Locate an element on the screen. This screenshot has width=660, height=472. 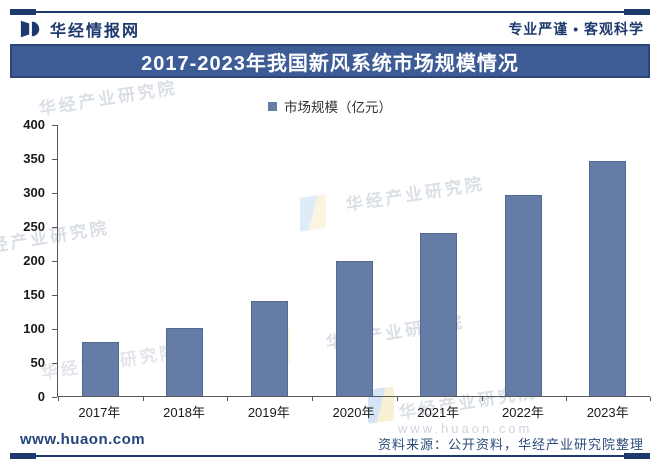
legend-marker-icon is located at coordinates (272, 106).